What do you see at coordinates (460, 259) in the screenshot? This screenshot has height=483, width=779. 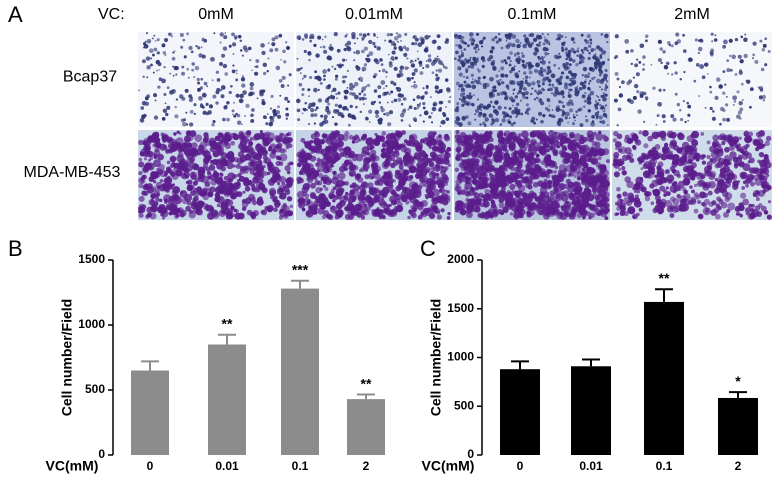 I see `y-tick-label: 2000` at bounding box center [460, 259].